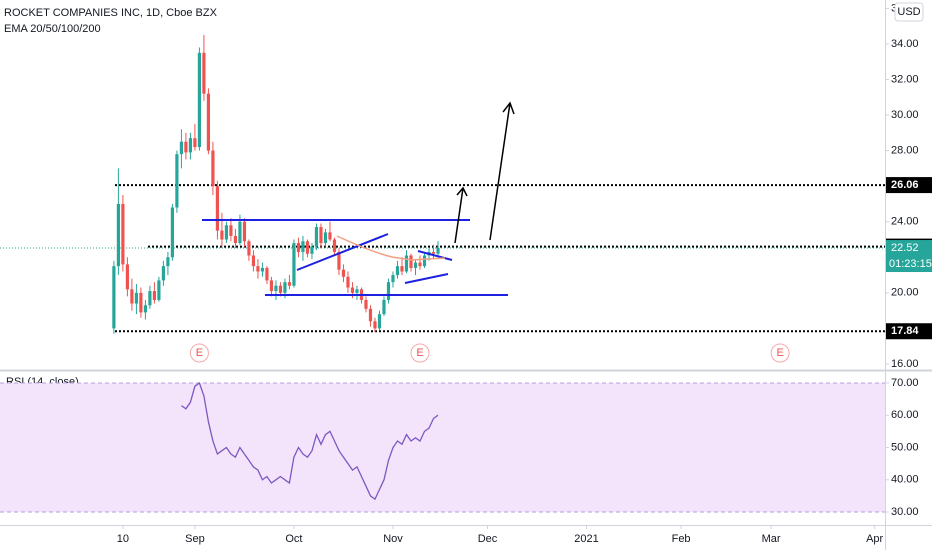 The image size is (932, 550). What do you see at coordinates (905, 512) in the screenshot?
I see `y-tick-label: 30.00` at bounding box center [905, 512].